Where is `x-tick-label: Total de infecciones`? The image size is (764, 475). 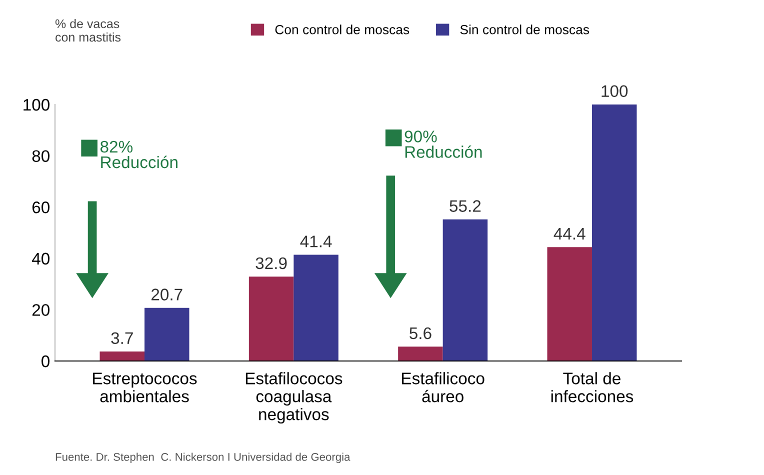
x-tick-label: Total de infecciones is located at coordinates (592, 387).